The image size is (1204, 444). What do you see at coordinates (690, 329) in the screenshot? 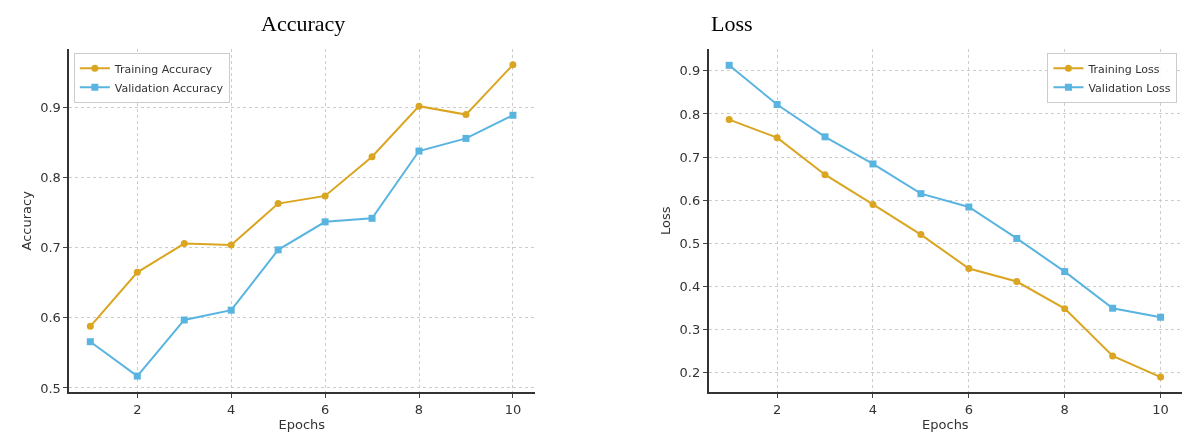
I see `y-tick-label: 0.3` at bounding box center [690, 329].